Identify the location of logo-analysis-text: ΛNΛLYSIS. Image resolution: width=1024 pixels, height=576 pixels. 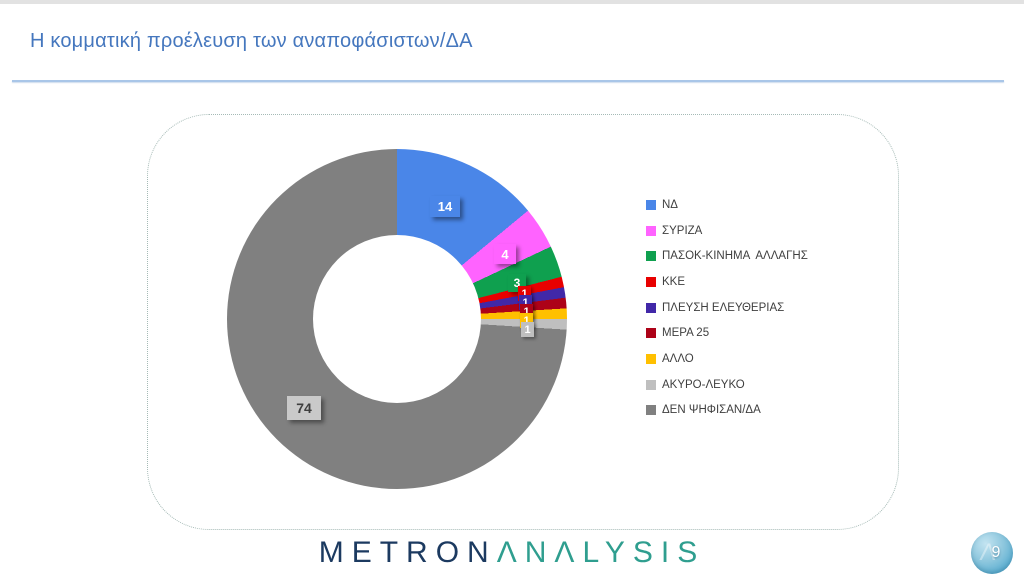
(601, 552).